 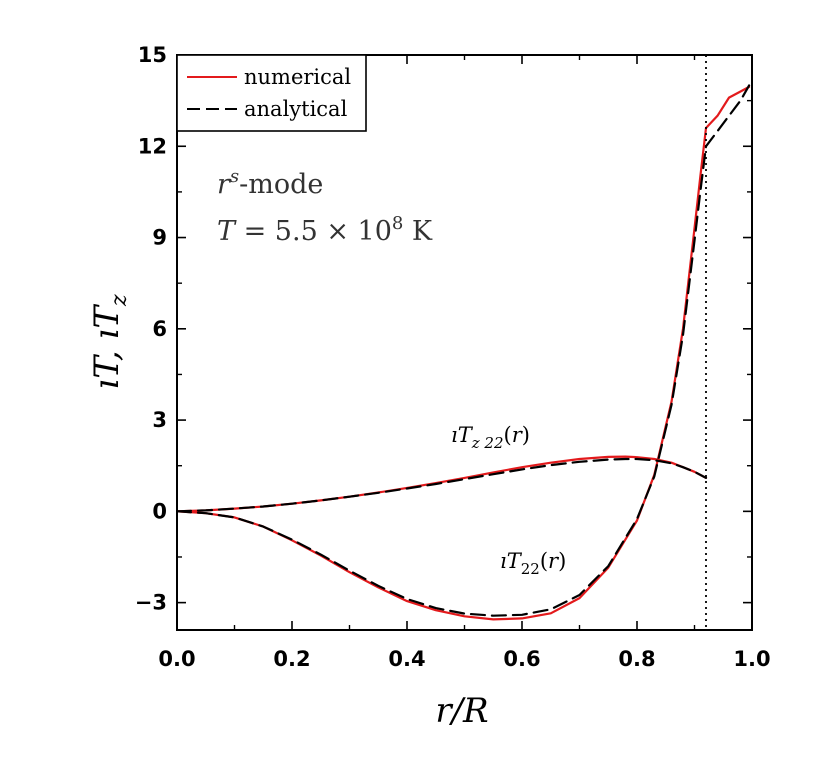 I want to click on y-tick-label: 3, so click(x=159, y=420).